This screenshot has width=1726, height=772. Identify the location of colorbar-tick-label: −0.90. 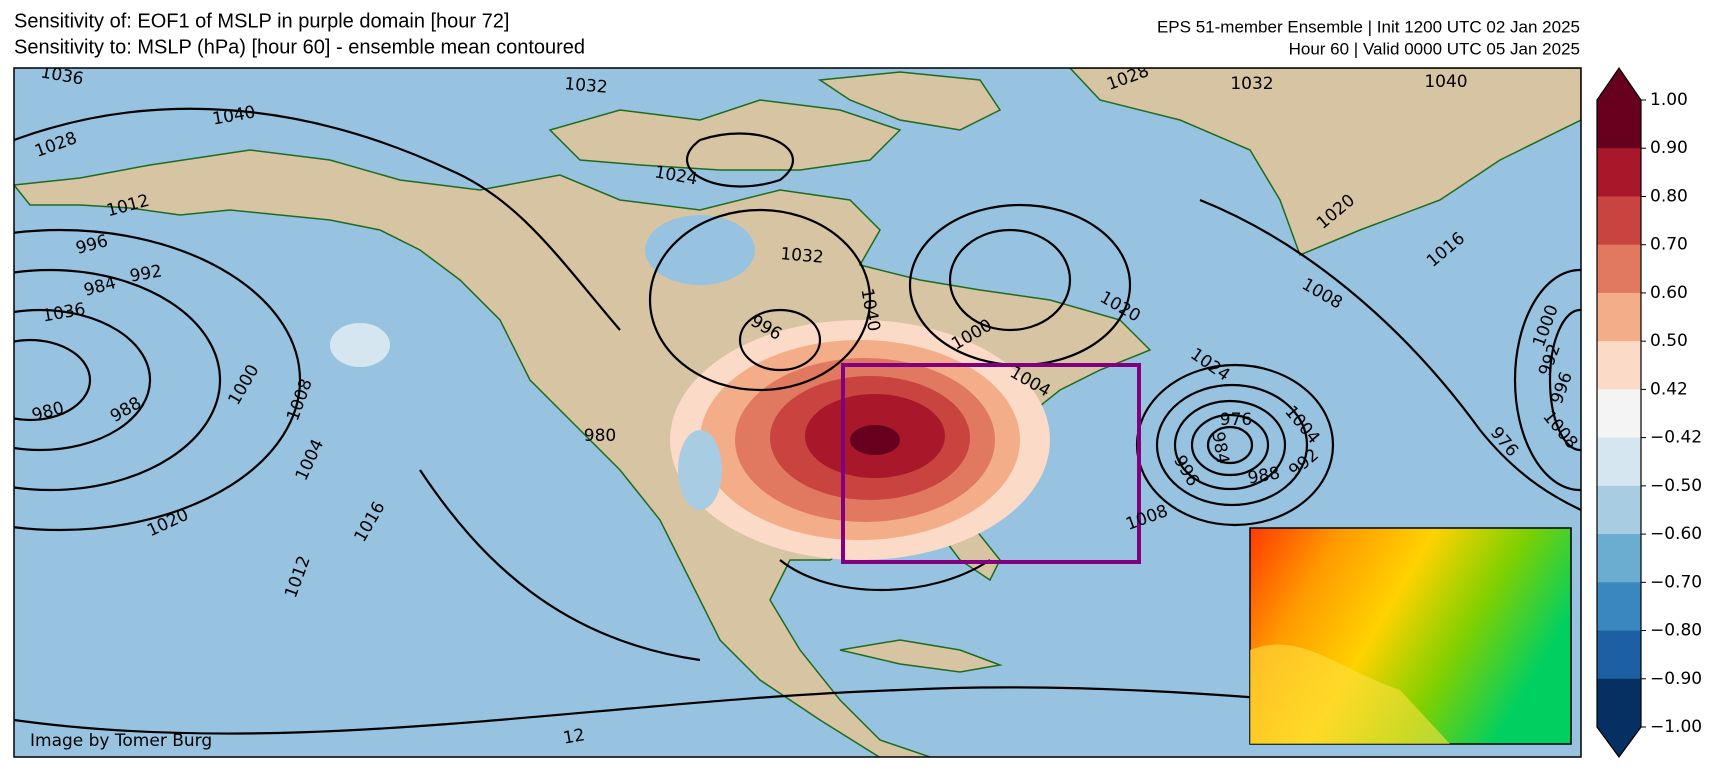
(1676, 679).